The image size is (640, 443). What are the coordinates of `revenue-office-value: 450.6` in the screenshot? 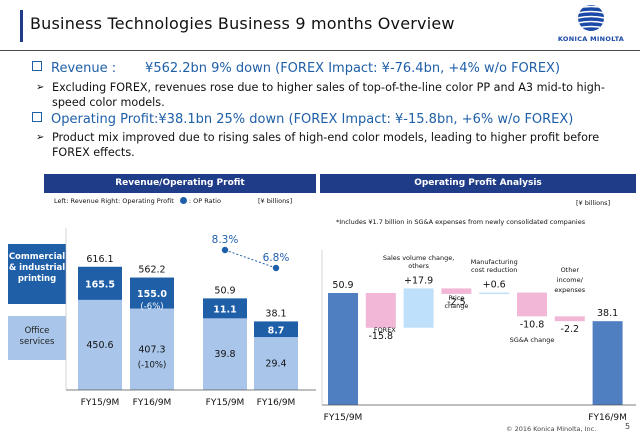 It's located at (99, 345).